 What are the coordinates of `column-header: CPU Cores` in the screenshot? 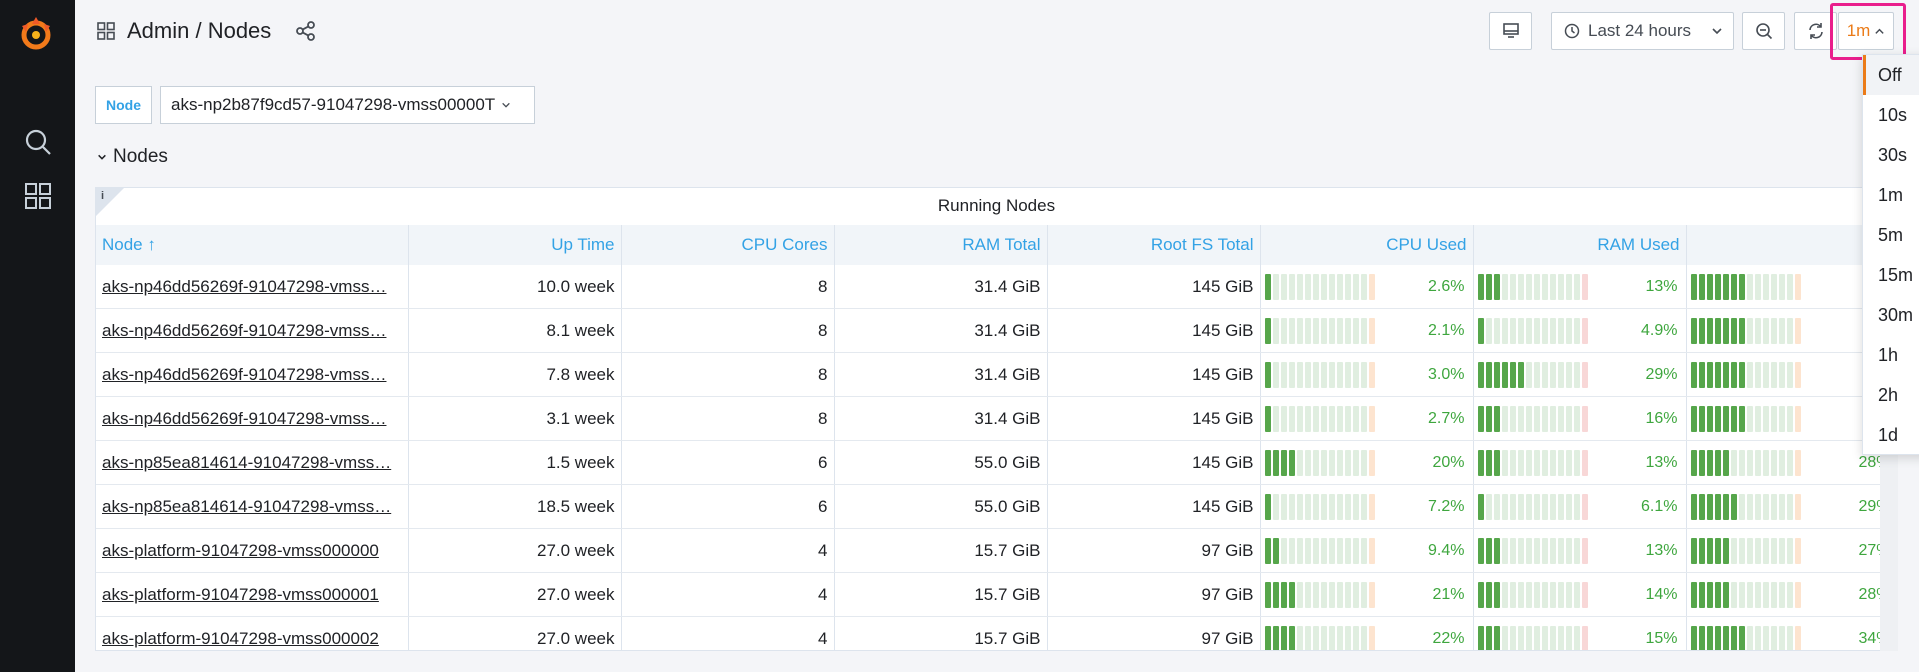 It's located at (728, 245).